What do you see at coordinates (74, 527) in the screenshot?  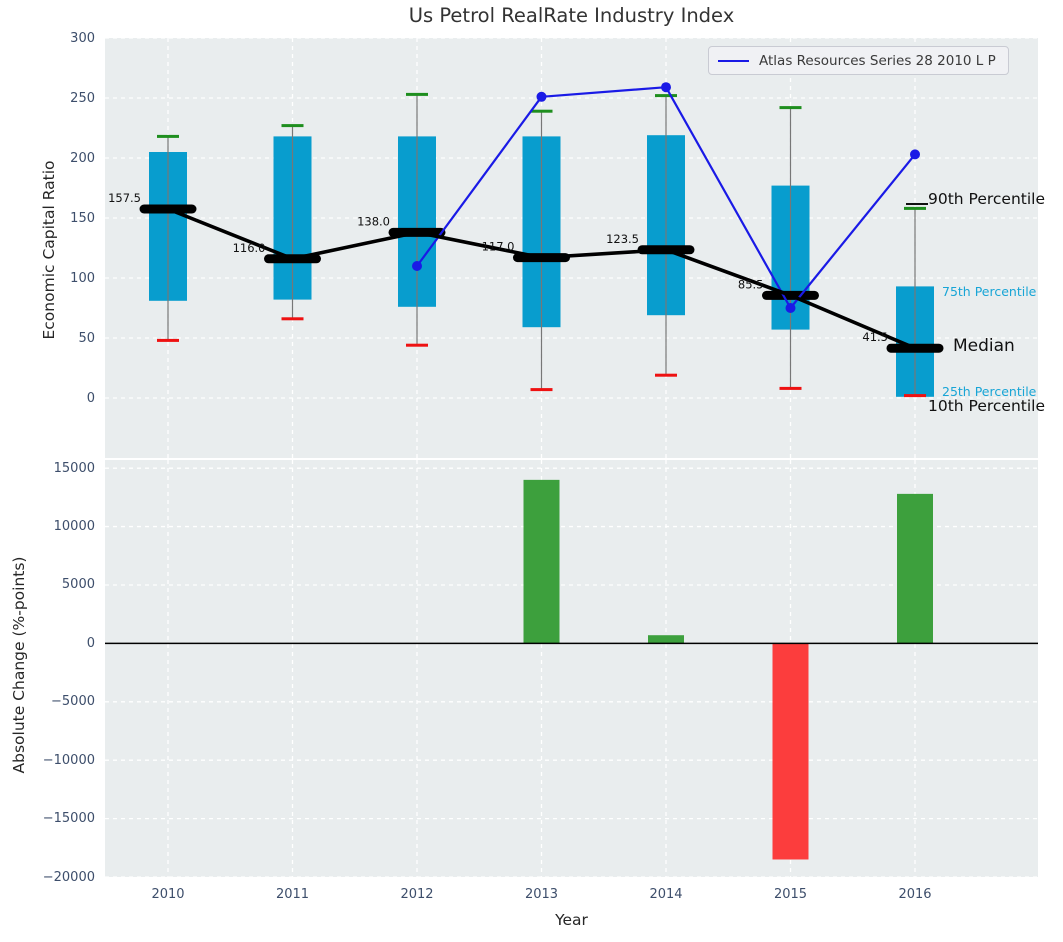 I see `y-tick-label-bottom: 10000` at bounding box center [74, 527].